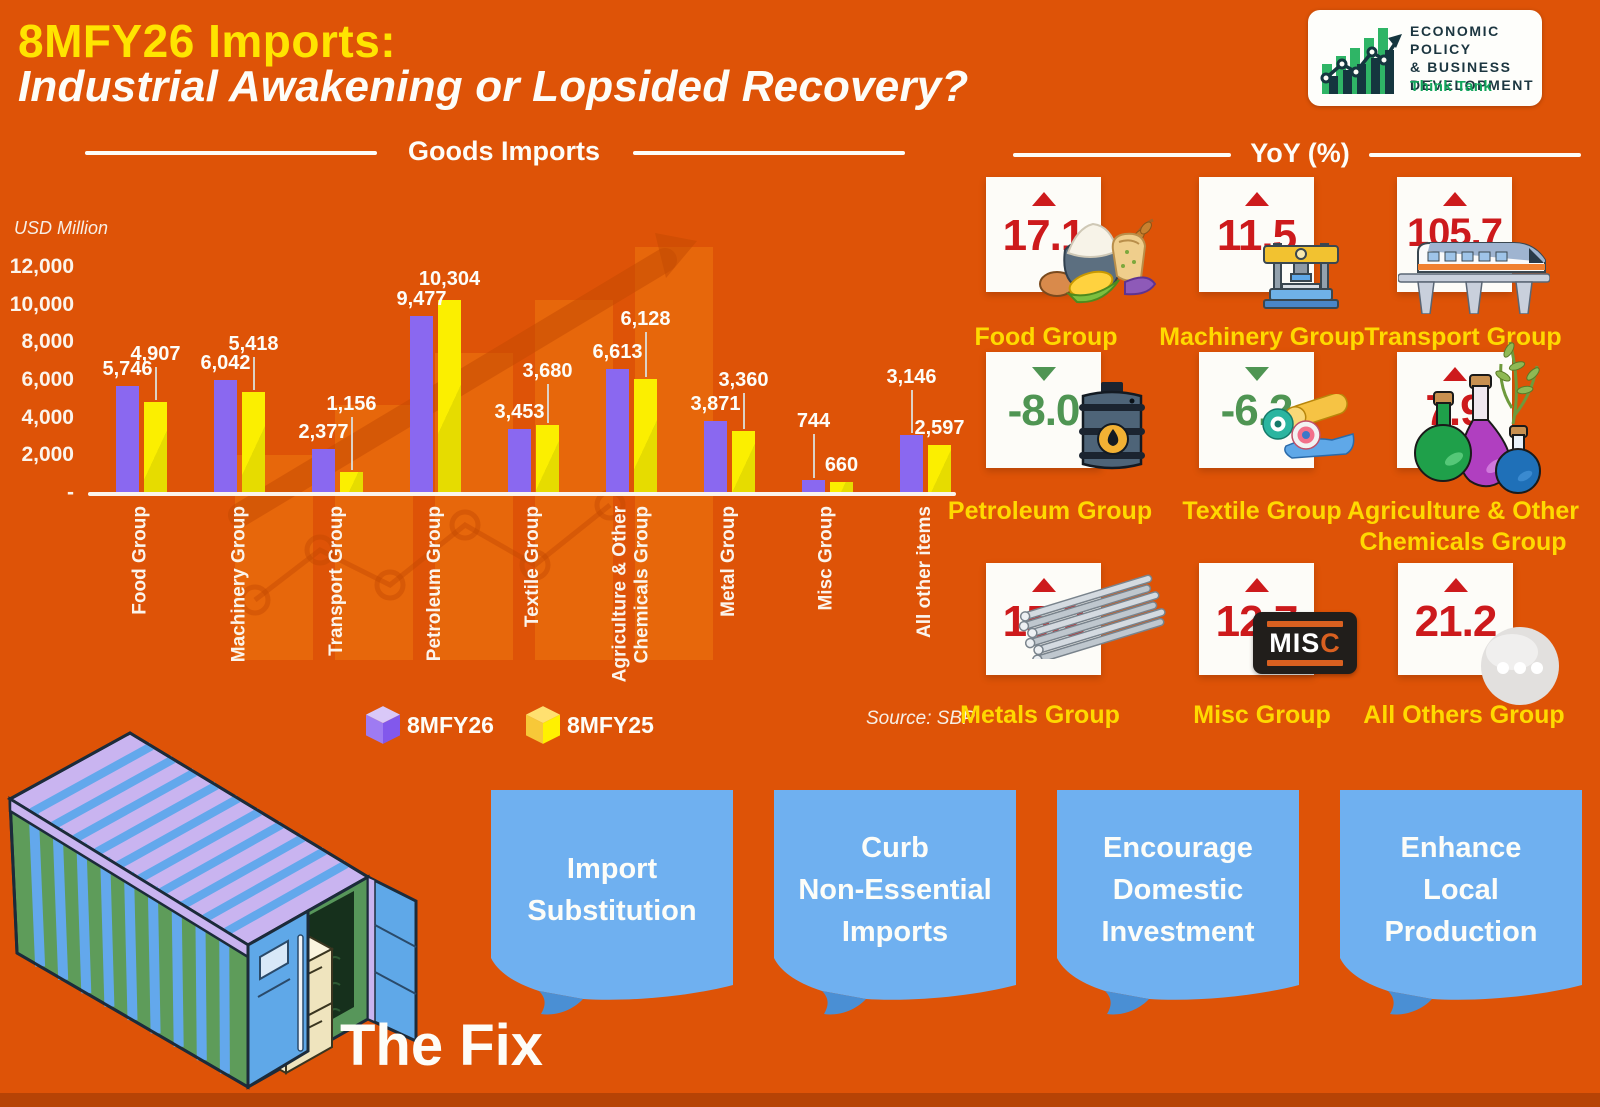 The image size is (1600, 1107). Describe the element at coordinates (351, 404) in the screenshot. I see `value-label-8mfy25: 1,156` at that location.